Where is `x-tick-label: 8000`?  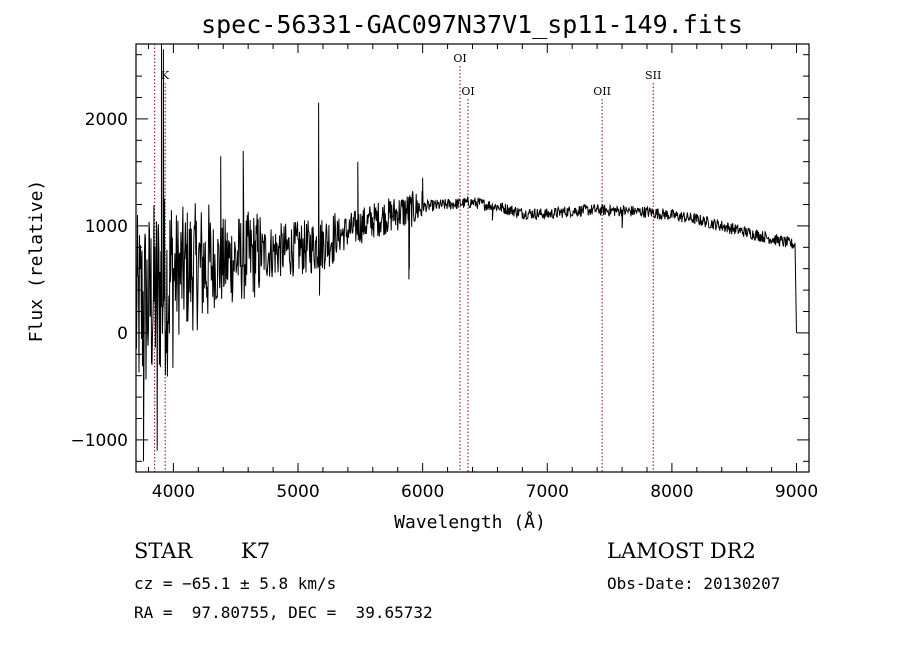
x-tick-label: 8000 is located at coordinates (671, 492).